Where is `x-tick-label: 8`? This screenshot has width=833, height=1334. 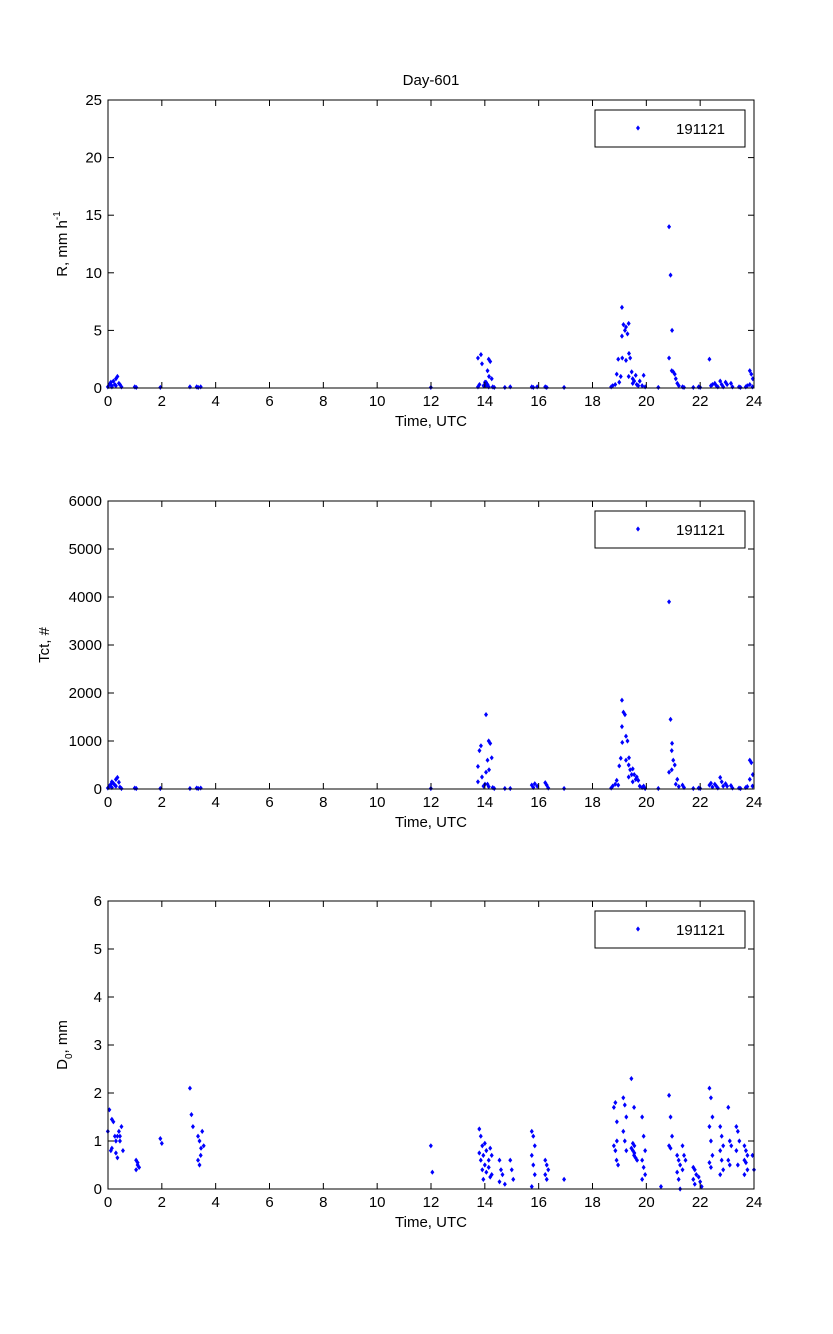 x-tick-label: 8 is located at coordinates (323, 1202).